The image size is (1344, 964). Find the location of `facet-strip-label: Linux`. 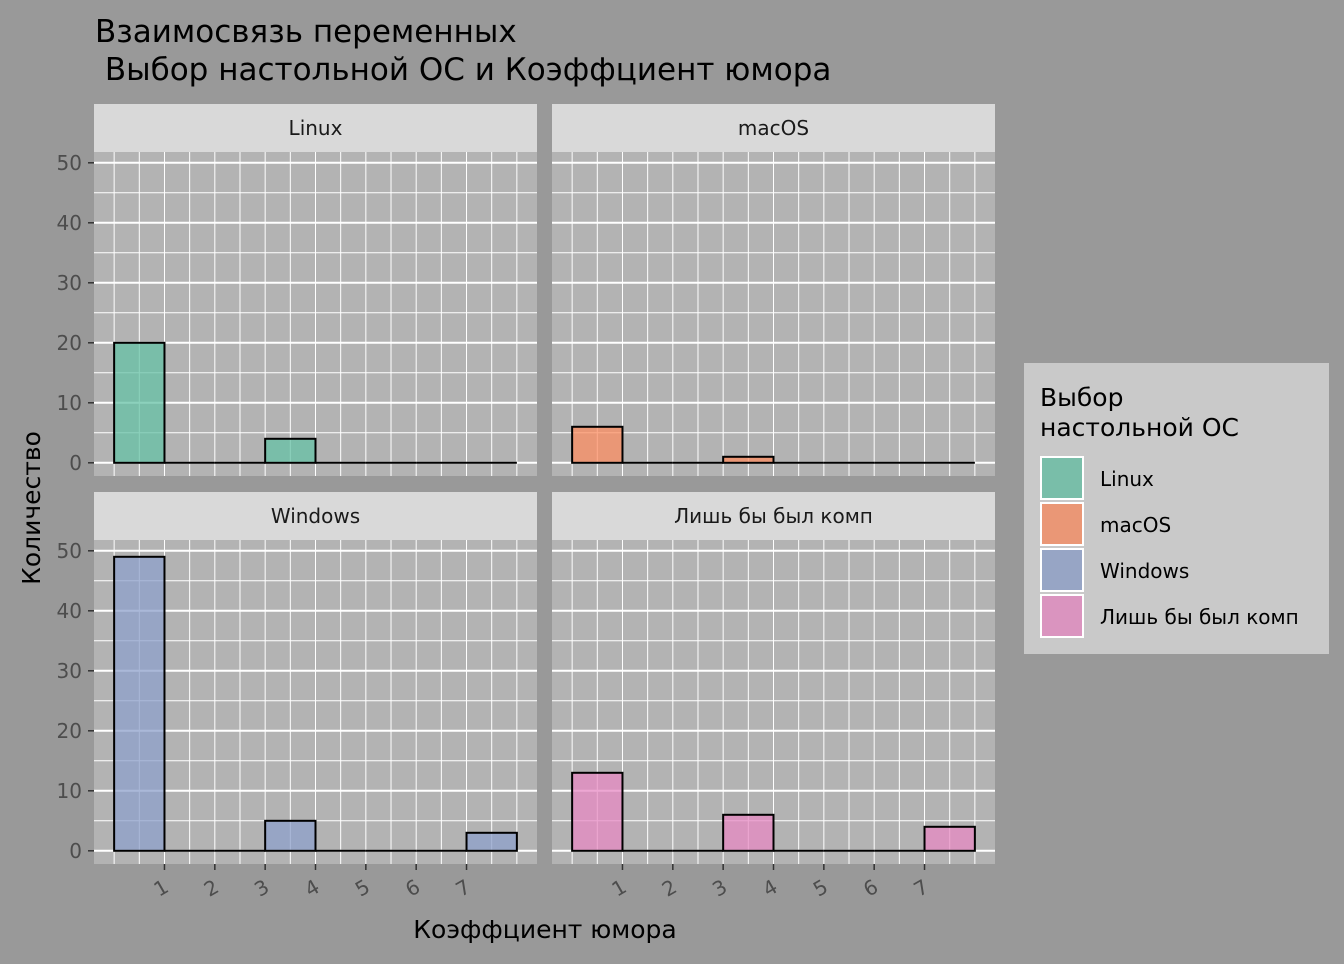

facet-strip-label: Linux is located at coordinates (316, 128).